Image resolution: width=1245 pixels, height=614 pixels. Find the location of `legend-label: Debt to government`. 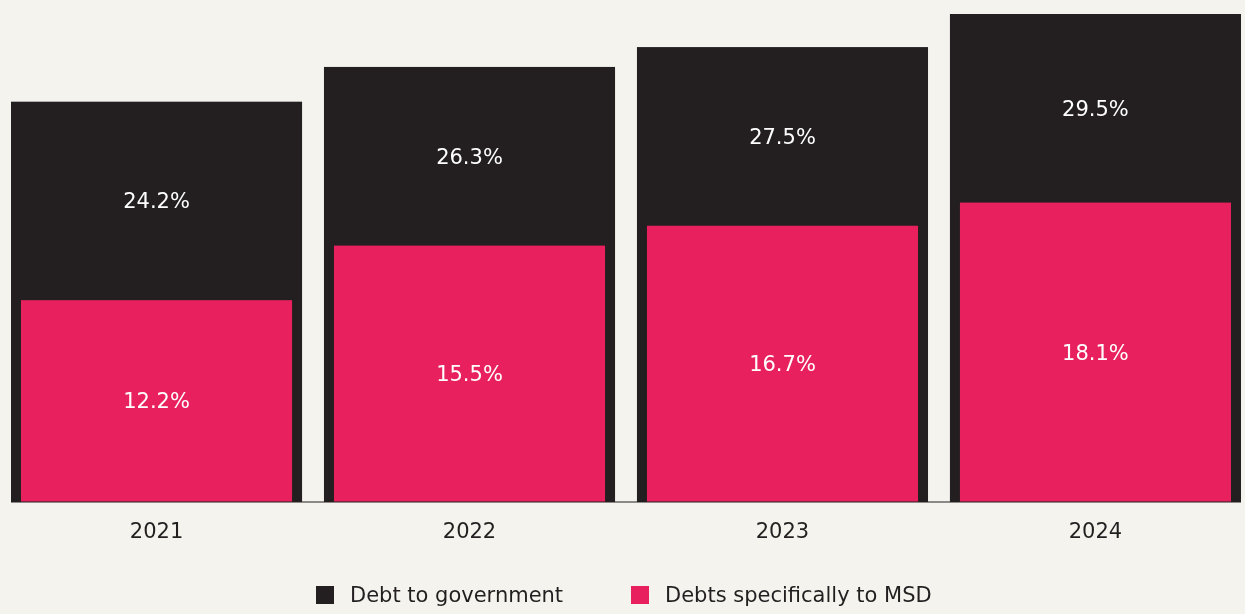

legend-label: Debt to government is located at coordinates (457, 595).